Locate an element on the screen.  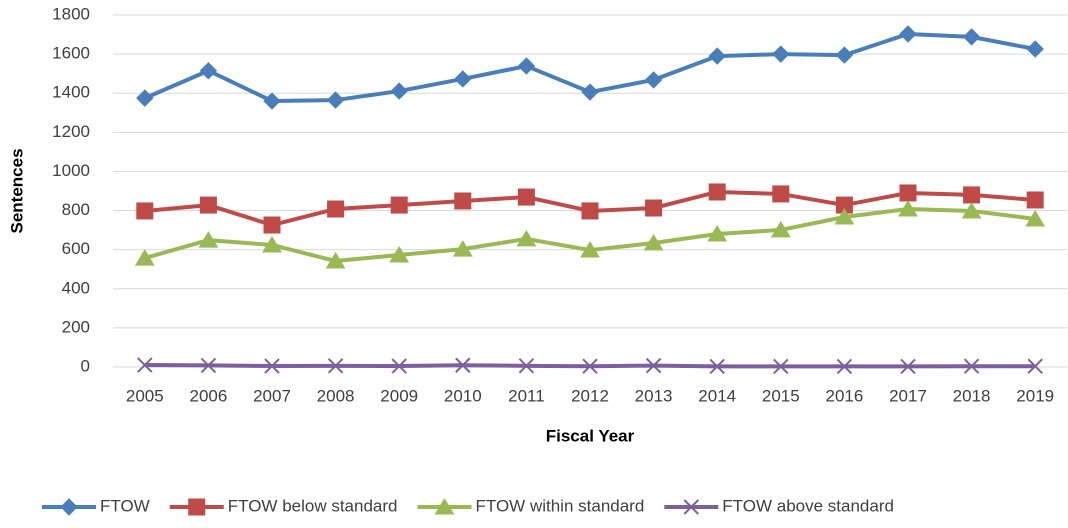
x-tick-label: 2019 is located at coordinates (1035, 395).